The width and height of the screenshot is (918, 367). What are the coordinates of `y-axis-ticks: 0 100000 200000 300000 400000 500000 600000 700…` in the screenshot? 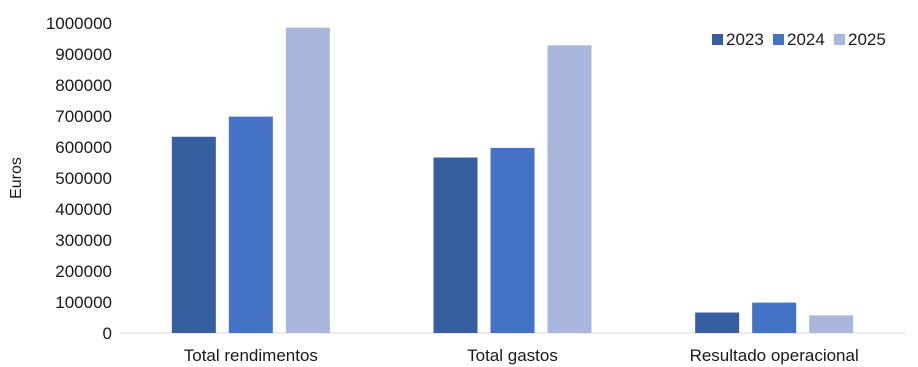 It's located at (79, 178).